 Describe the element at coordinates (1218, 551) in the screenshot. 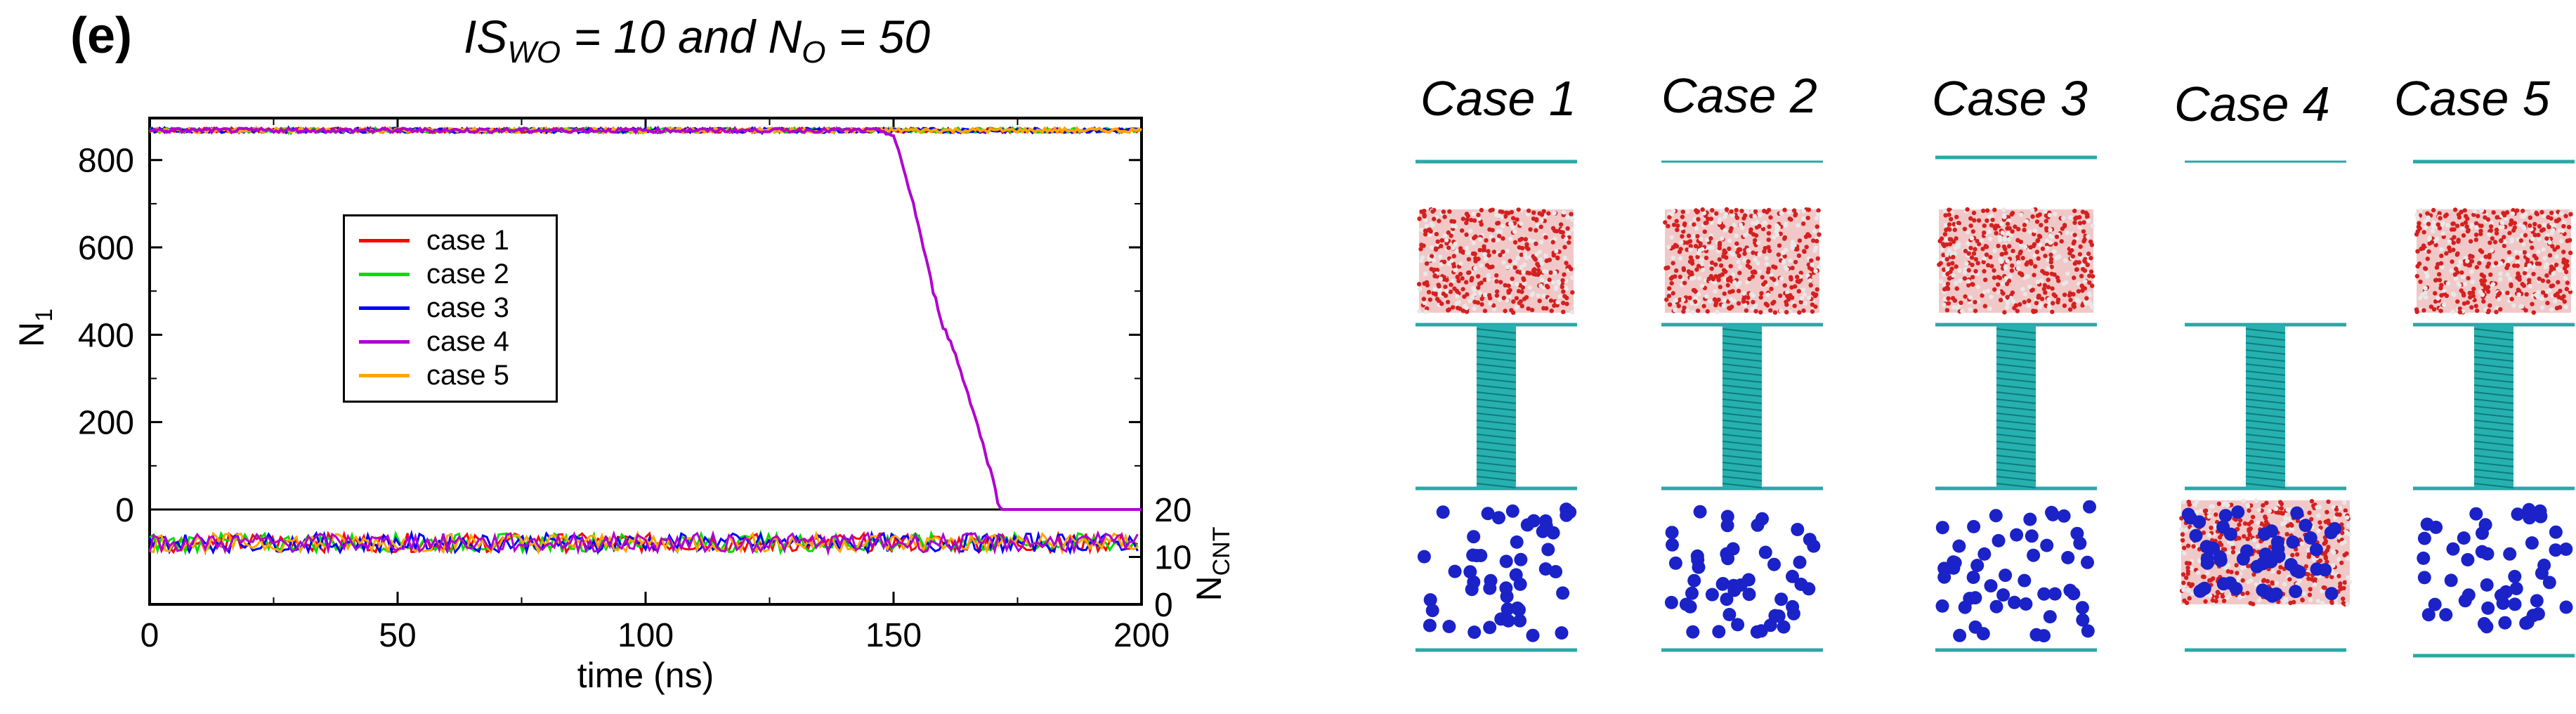

I see `y2-label-sub: CNT` at that location.